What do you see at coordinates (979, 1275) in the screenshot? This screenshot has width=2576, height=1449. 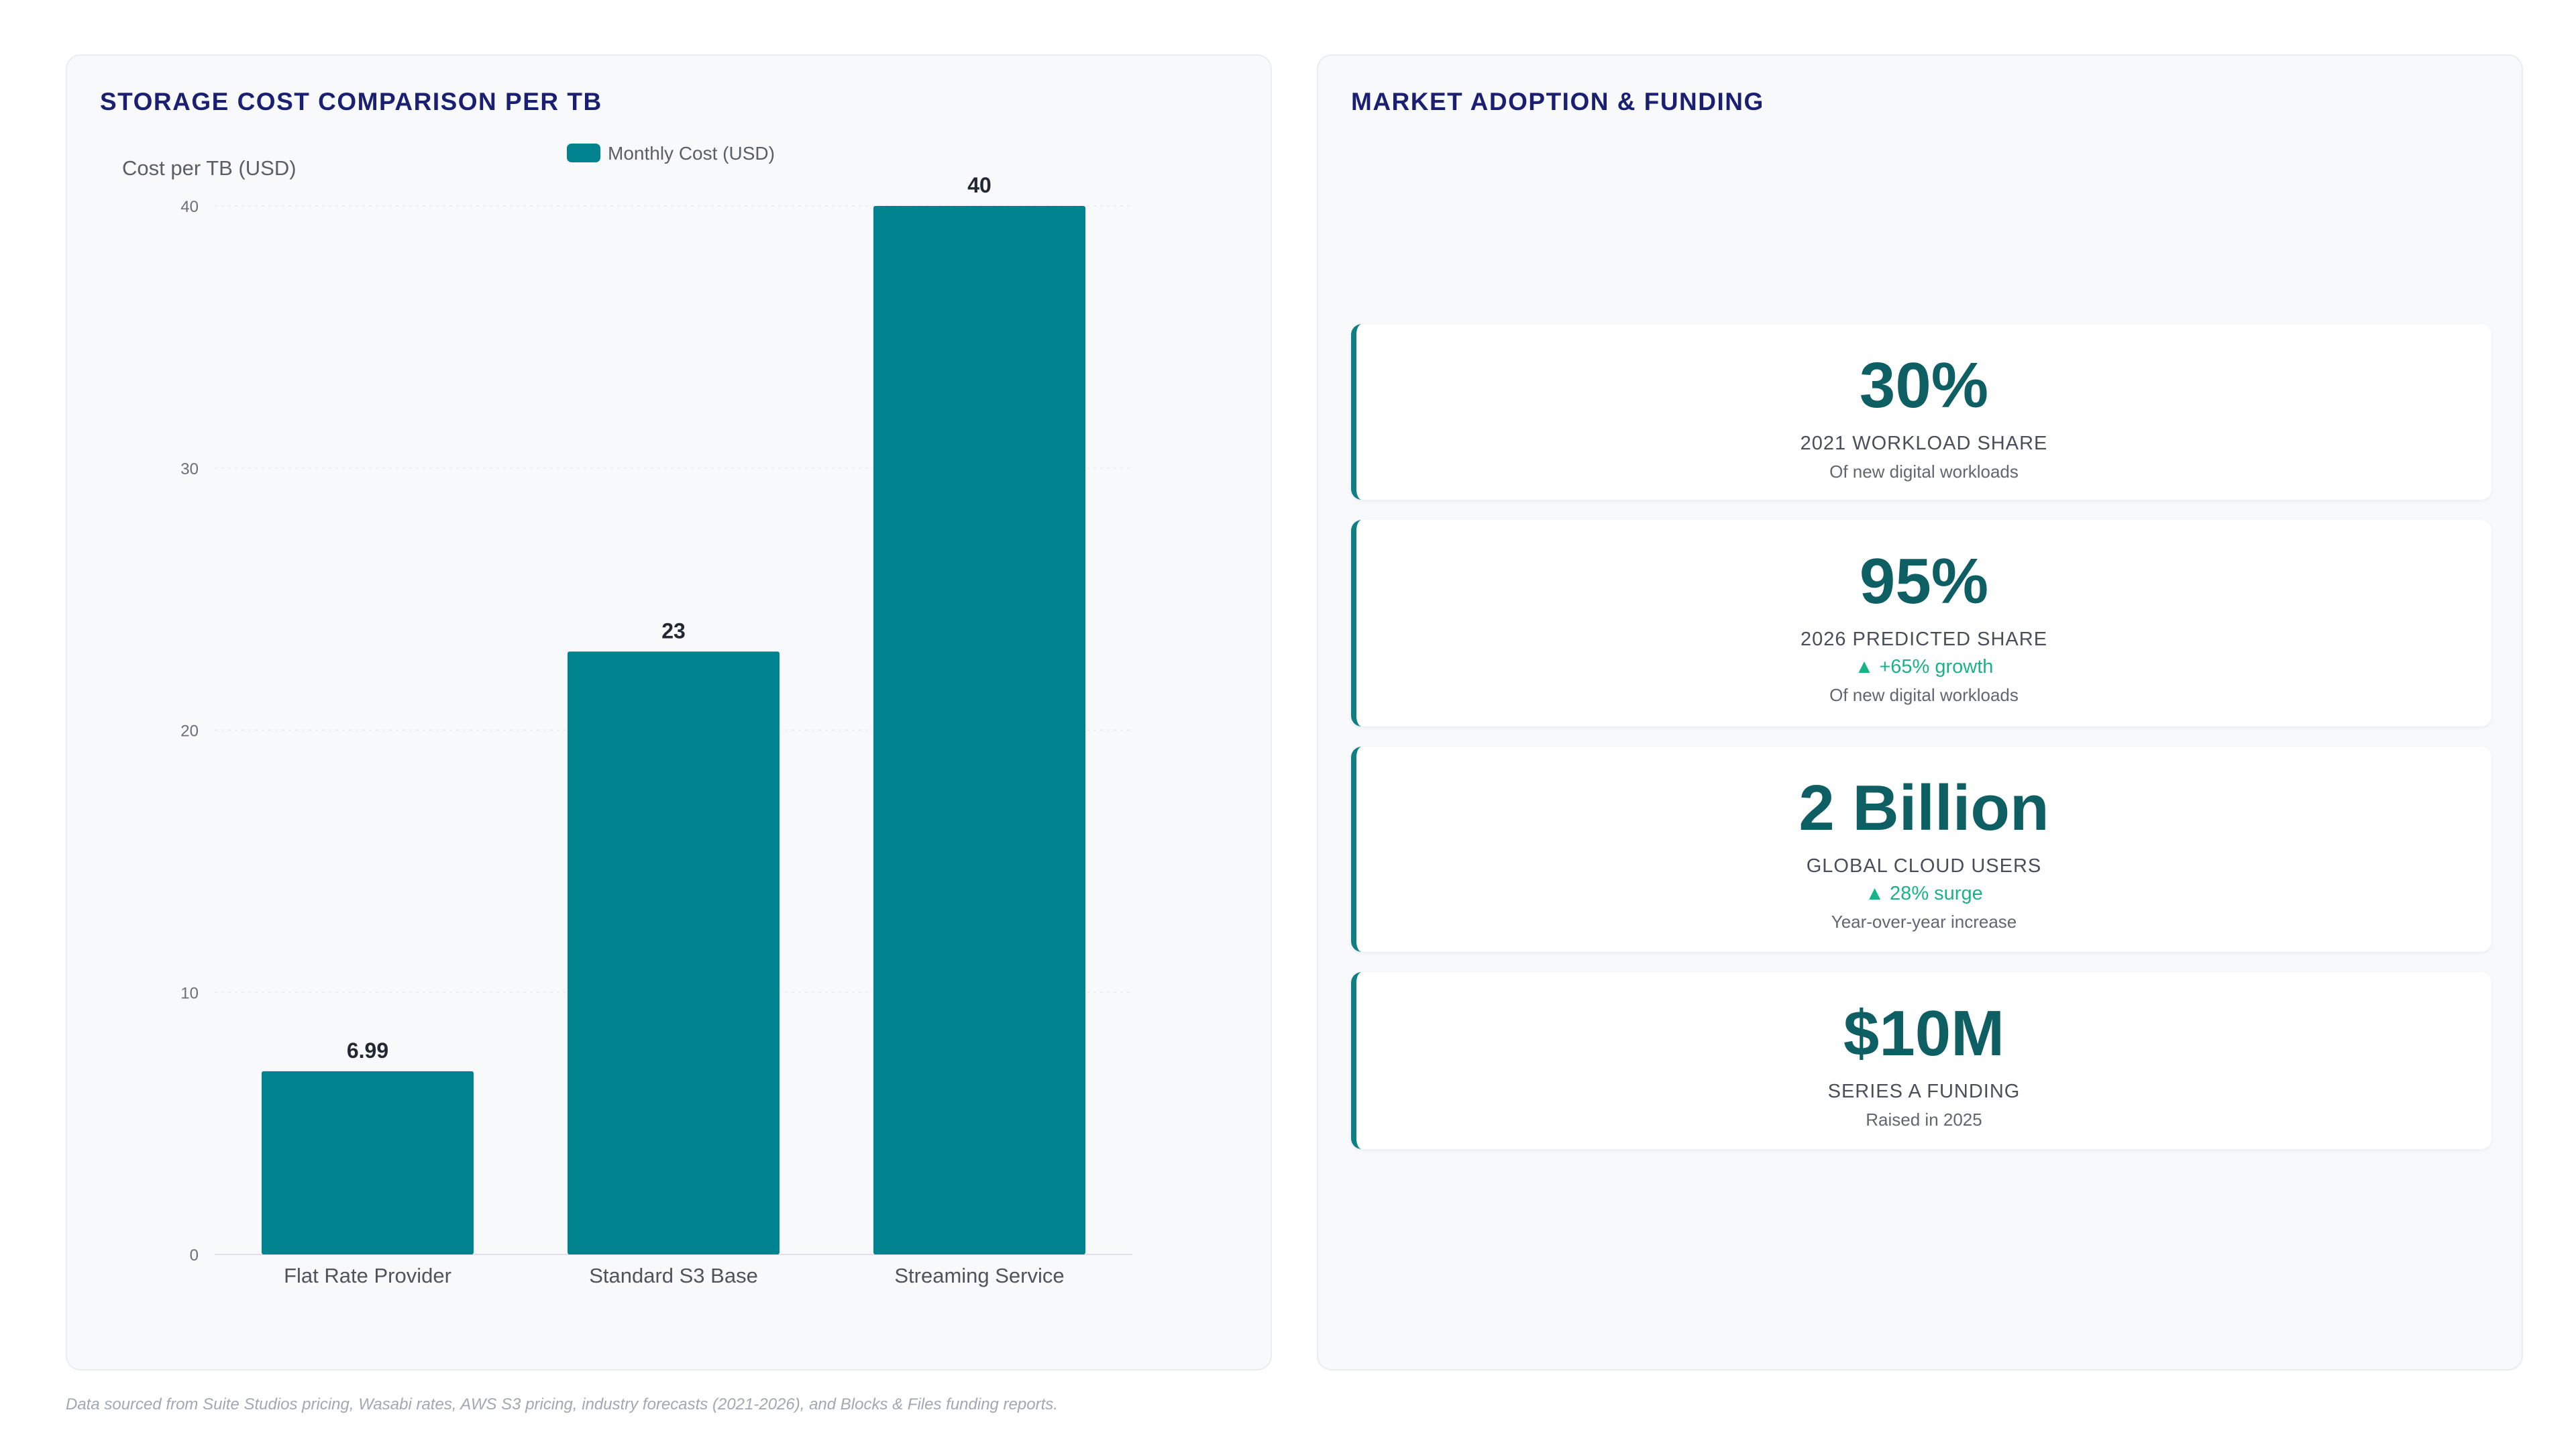 I see `x-tick-label: Streaming Service` at bounding box center [979, 1275].